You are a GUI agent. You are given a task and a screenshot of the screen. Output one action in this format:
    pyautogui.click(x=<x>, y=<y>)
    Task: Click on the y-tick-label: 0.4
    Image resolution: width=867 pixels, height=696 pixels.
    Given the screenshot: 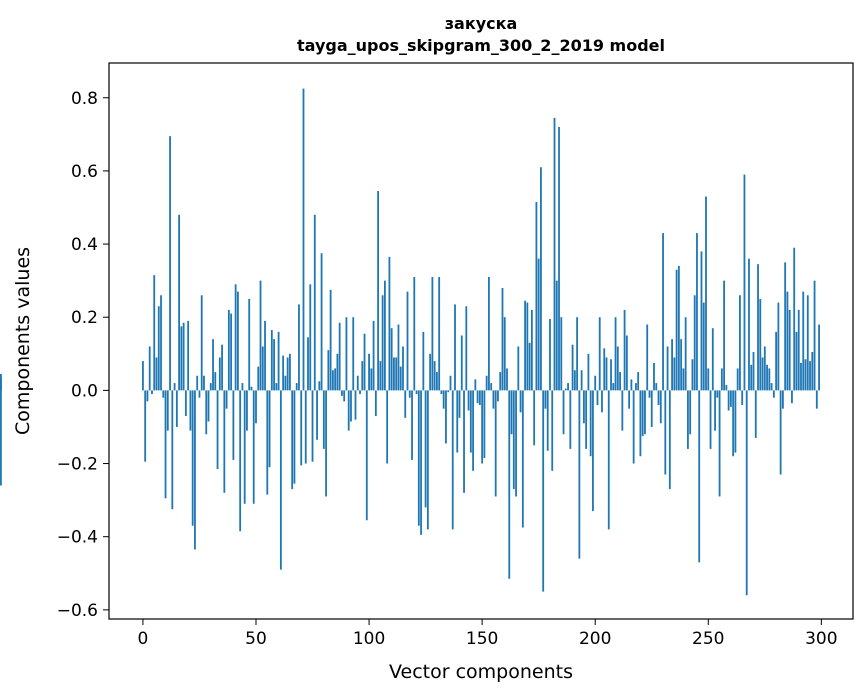 What is the action you would take?
    pyautogui.click(x=84, y=245)
    